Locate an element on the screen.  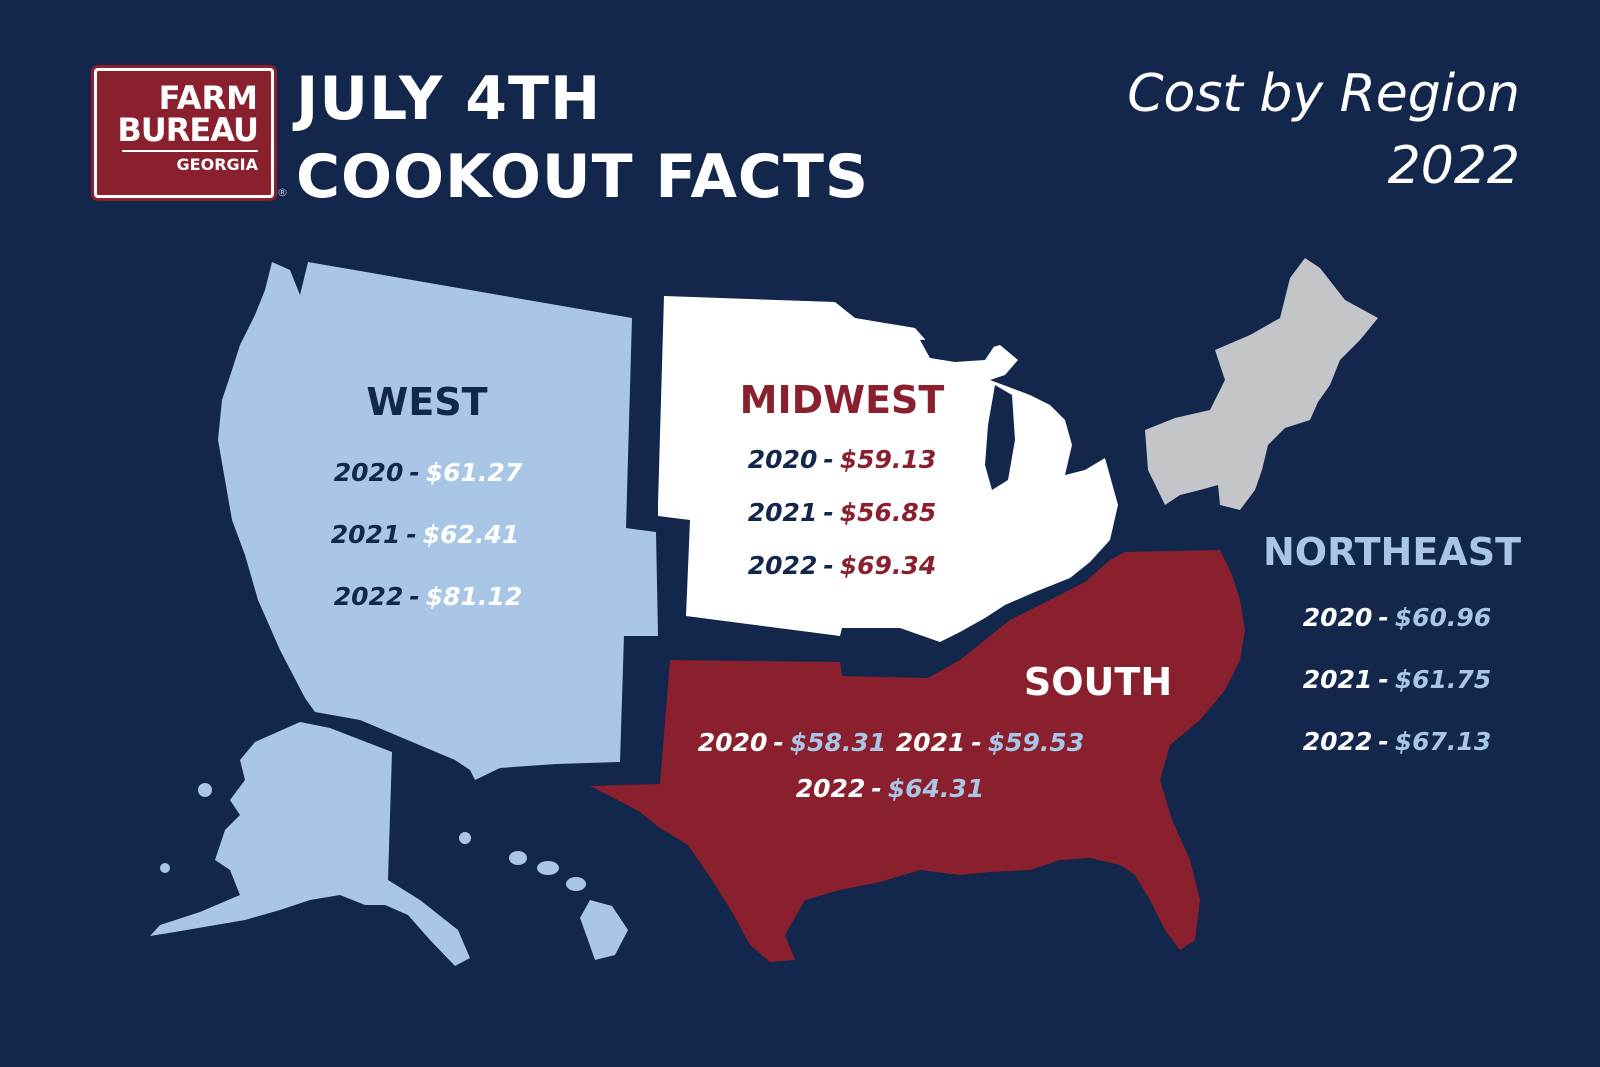
midwest-row-2022: 2022- $69.34 is located at coordinates (842, 565).